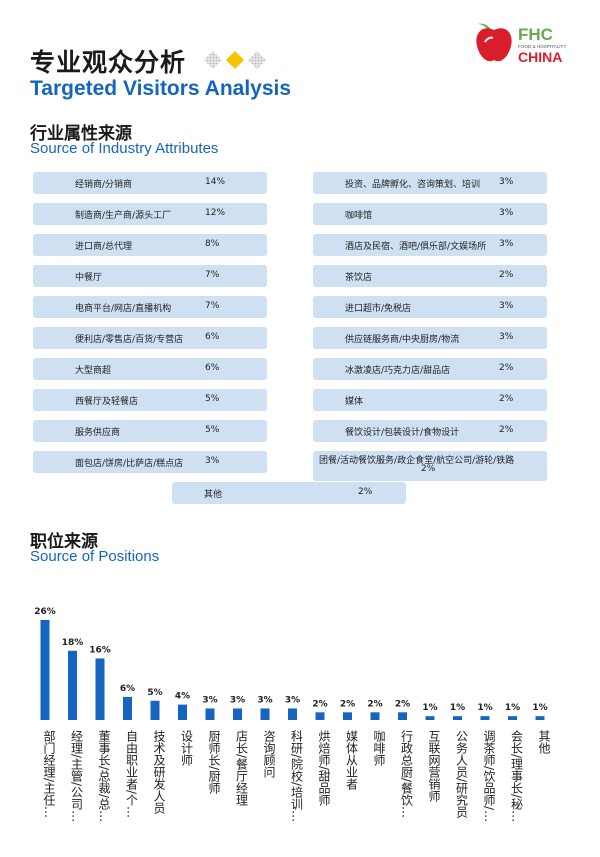 The height and width of the screenshot is (857, 600). I want to click on page-title-zh: 专业观众分析, so click(108, 62).